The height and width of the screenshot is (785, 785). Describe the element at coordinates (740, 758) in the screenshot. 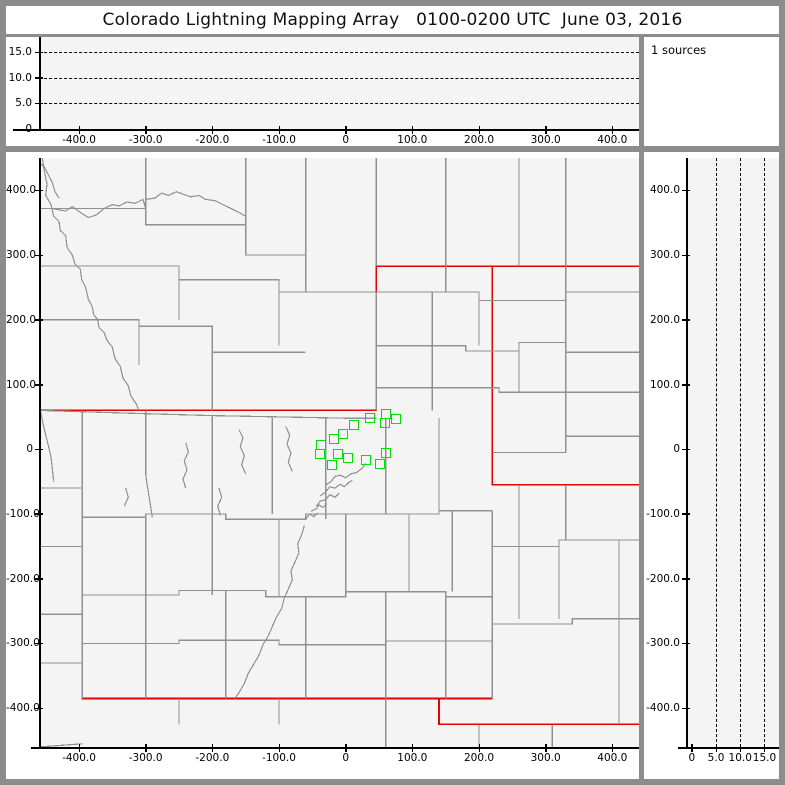

I see `side-x-tick-label: 10.0` at that location.